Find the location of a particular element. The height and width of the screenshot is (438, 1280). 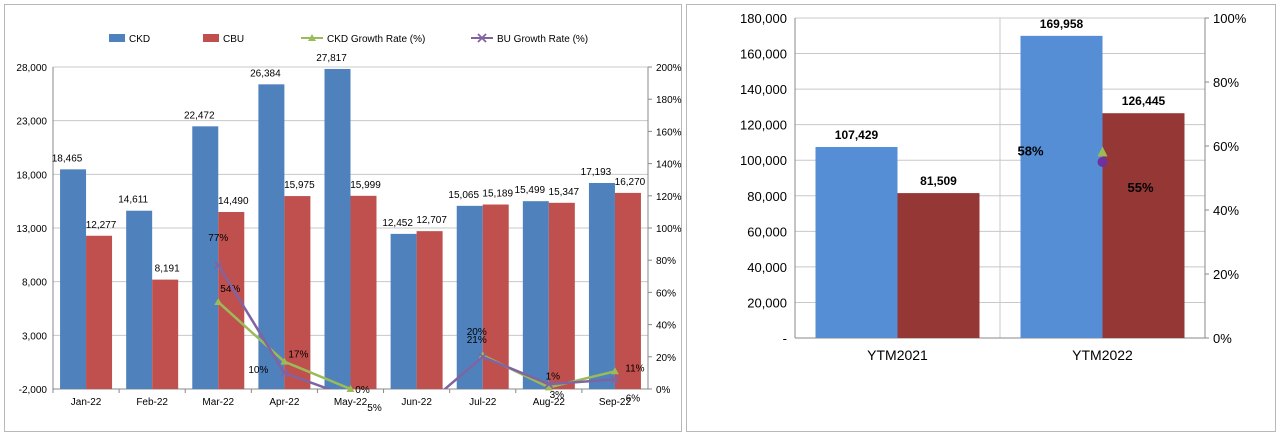

ckd-value-label: 27,817 is located at coordinates (331, 58).